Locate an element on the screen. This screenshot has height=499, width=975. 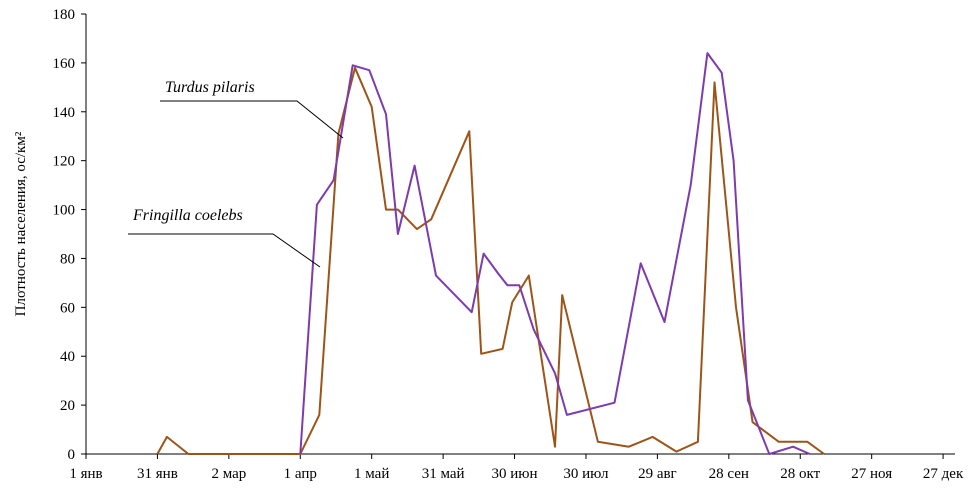
x-tick-label: 1 апр is located at coordinates (300, 474).